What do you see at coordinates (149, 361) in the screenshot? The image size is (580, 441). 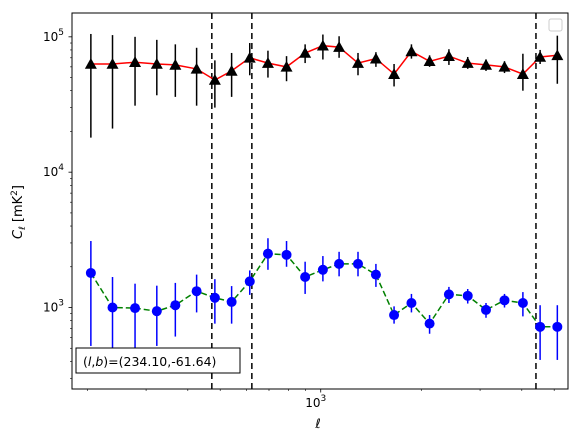 I see `annotation-text: (l,b)=(234.10,-61.64)` at bounding box center [149, 361].